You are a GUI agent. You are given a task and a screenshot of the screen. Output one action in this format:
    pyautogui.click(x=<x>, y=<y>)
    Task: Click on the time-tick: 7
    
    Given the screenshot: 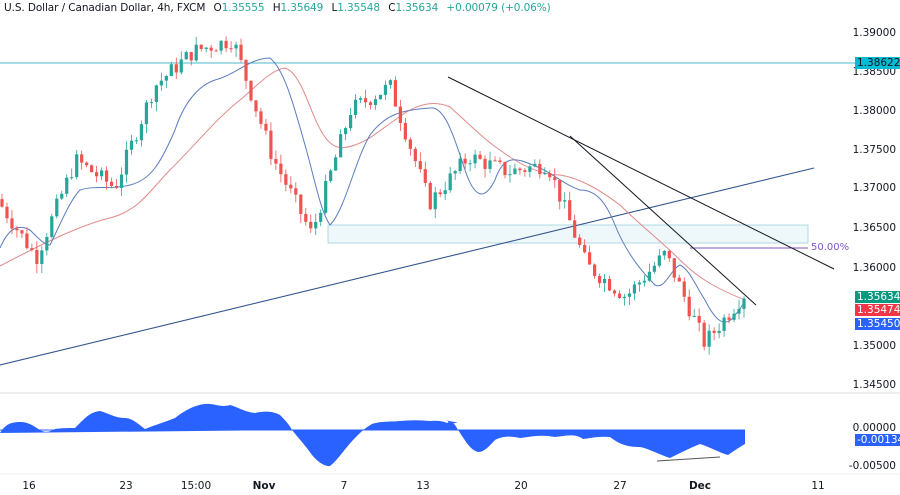 What is the action you would take?
    pyautogui.click(x=344, y=486)
    